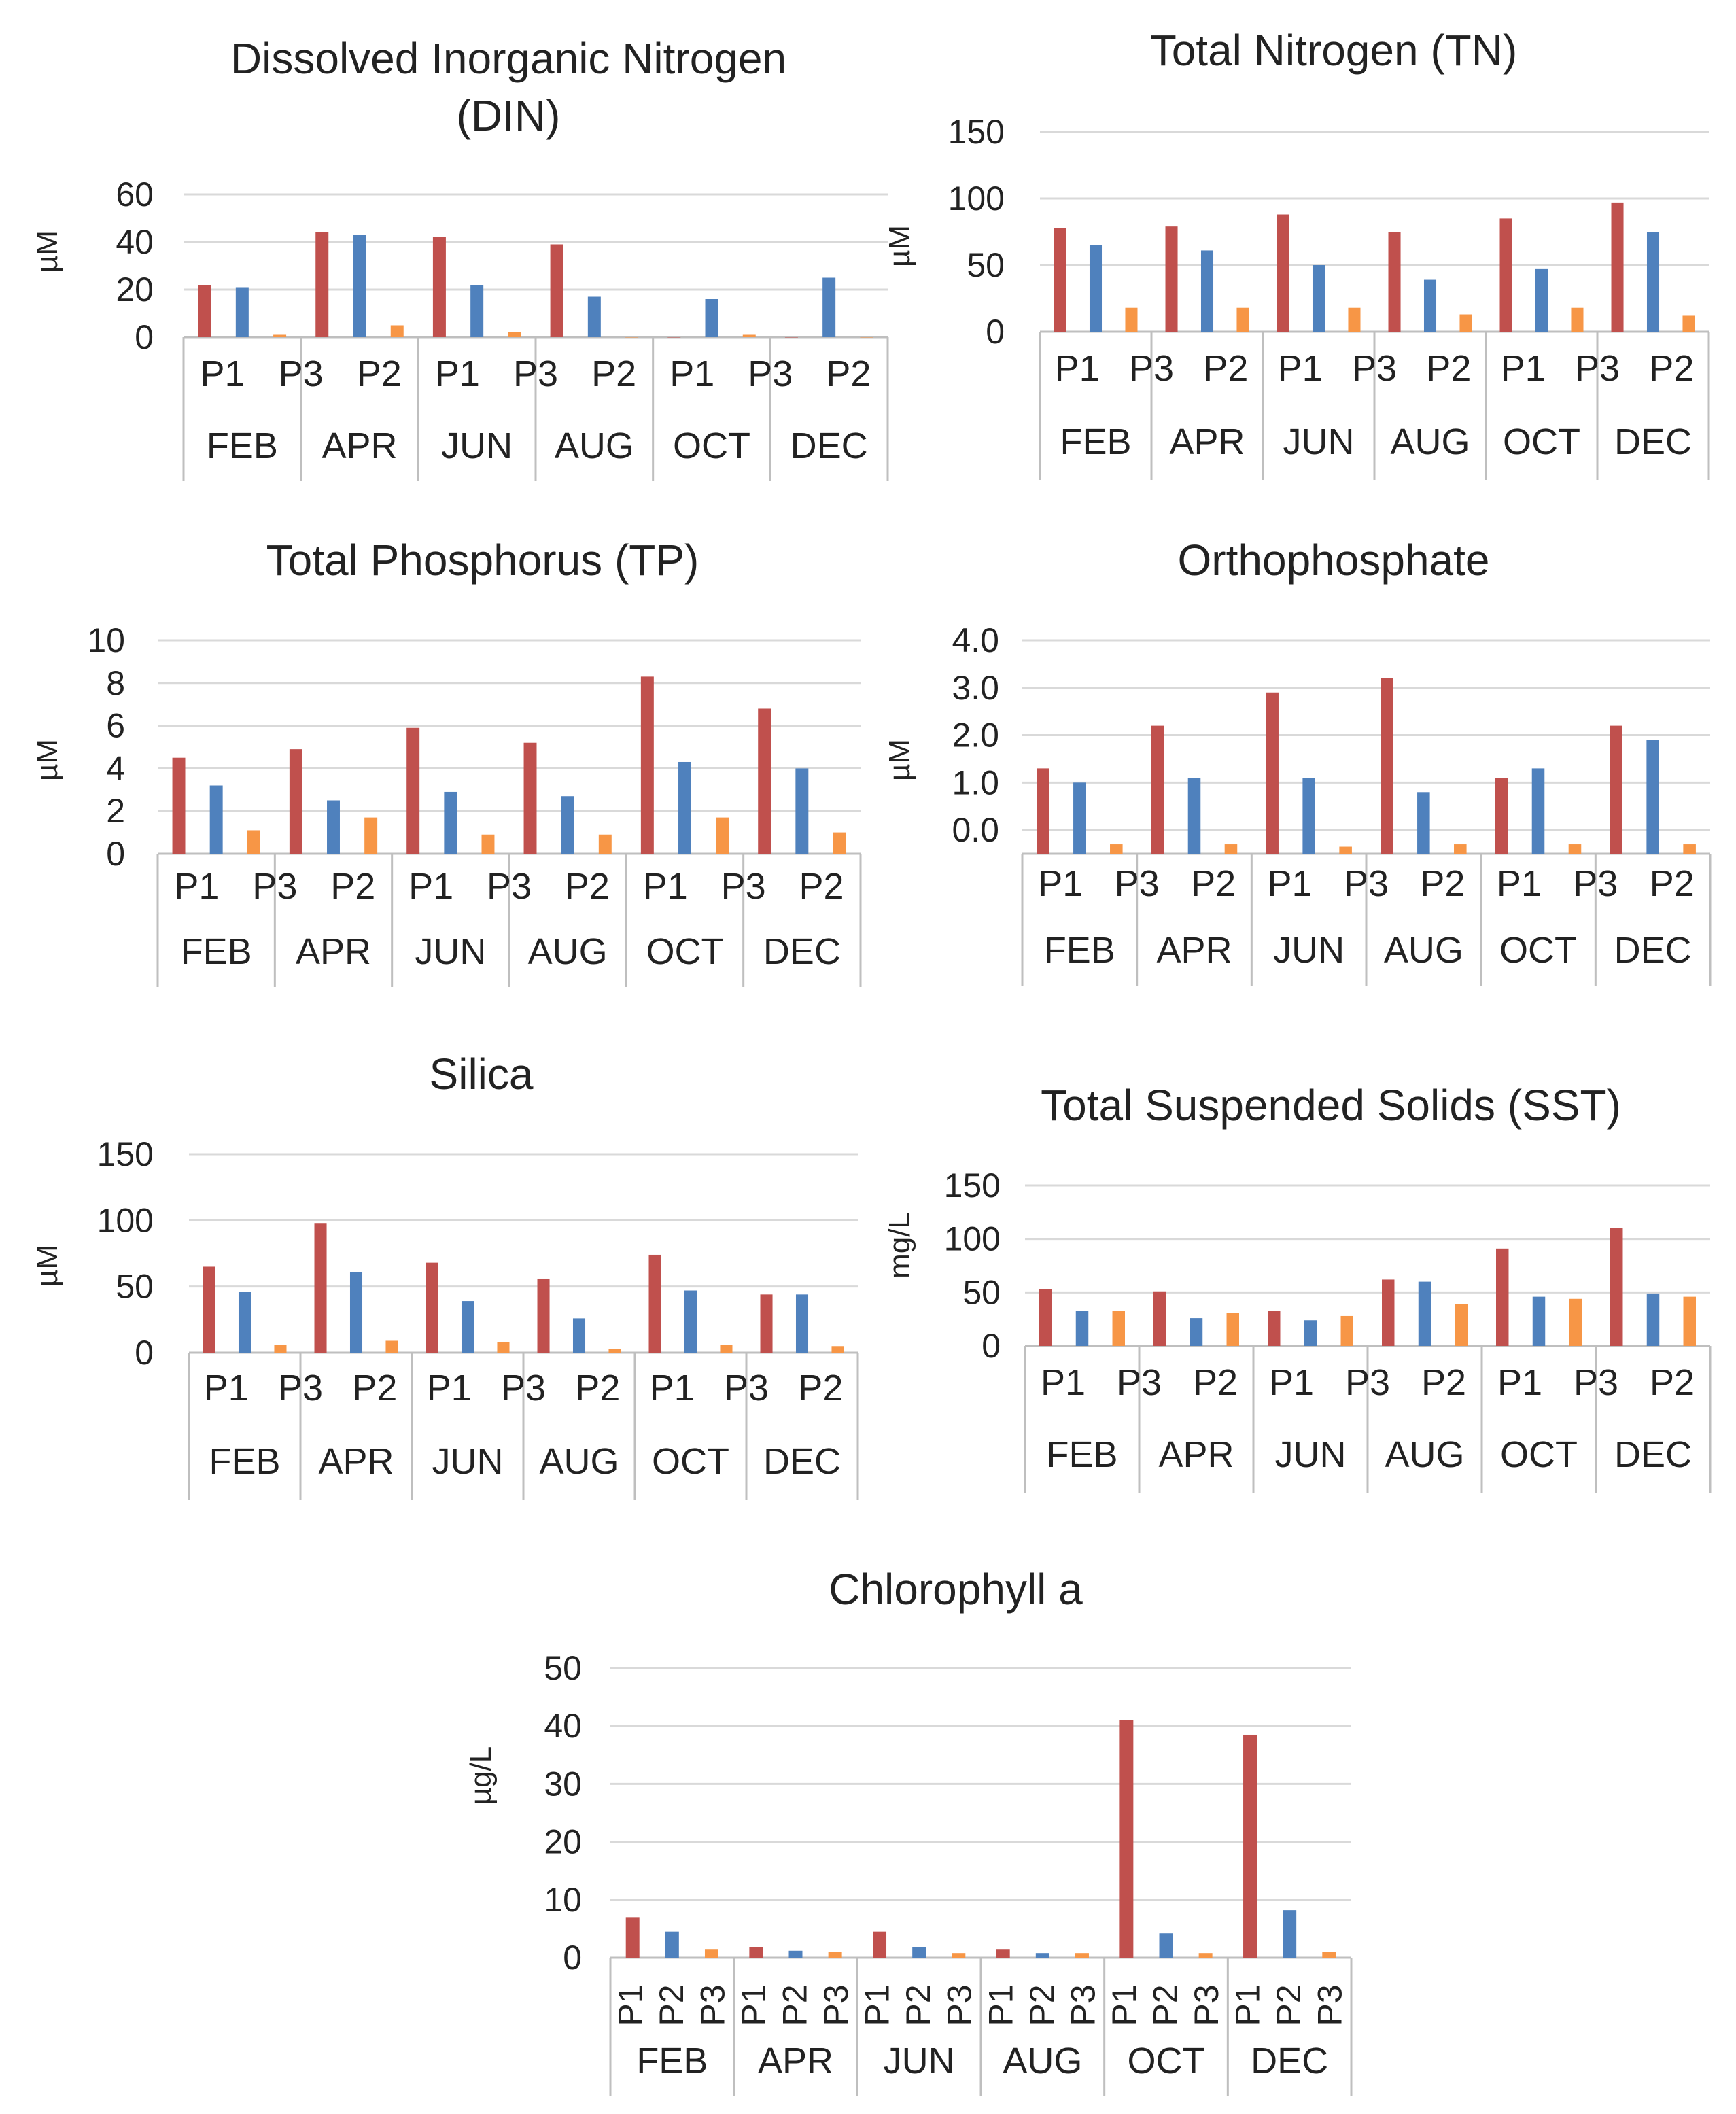  What do you see at coordinates (1207, 291) in the screenshot?
I see `bar-tn-apr-p2` at bounding box center [1207, 291].